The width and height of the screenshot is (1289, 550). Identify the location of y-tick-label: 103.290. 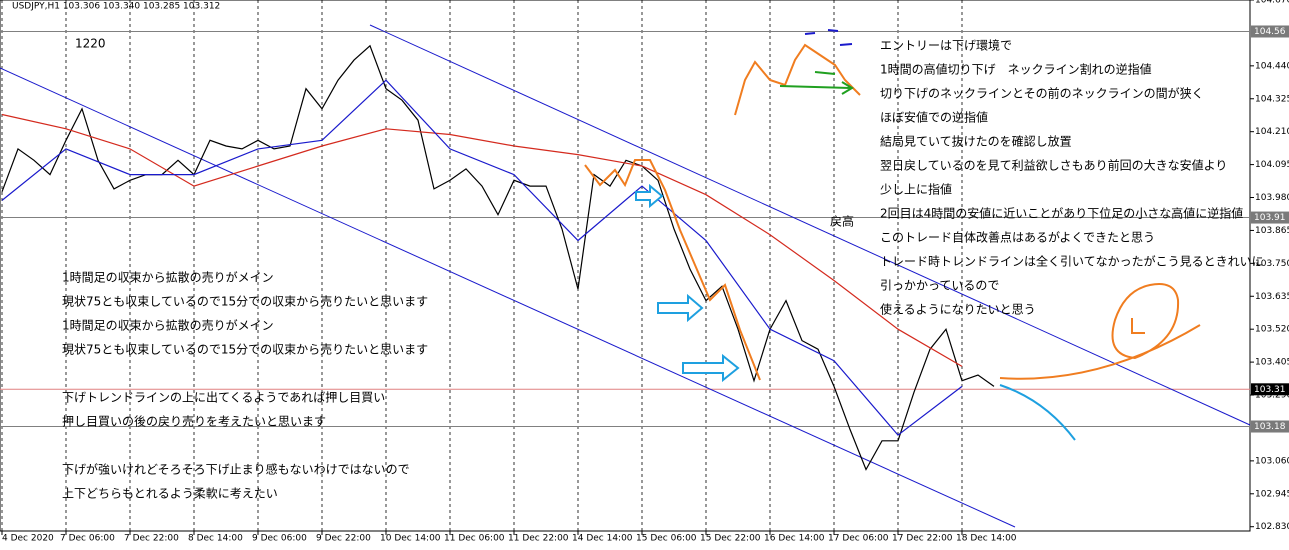
(1272, 396).